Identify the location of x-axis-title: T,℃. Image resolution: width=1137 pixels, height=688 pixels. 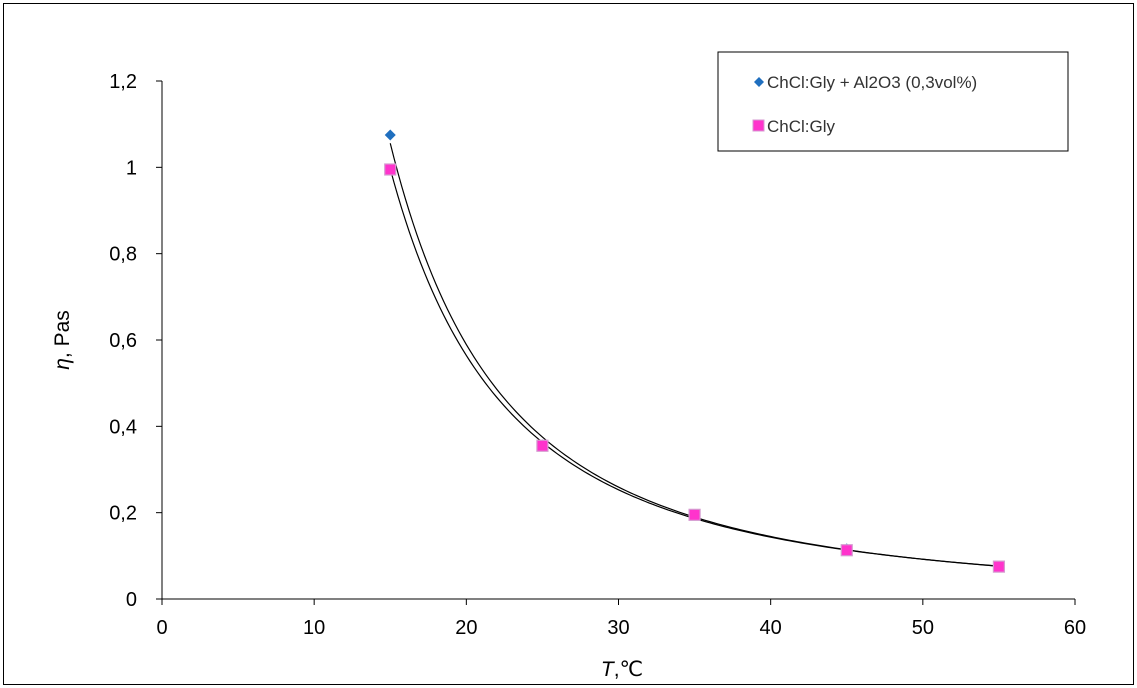
(622, 669).